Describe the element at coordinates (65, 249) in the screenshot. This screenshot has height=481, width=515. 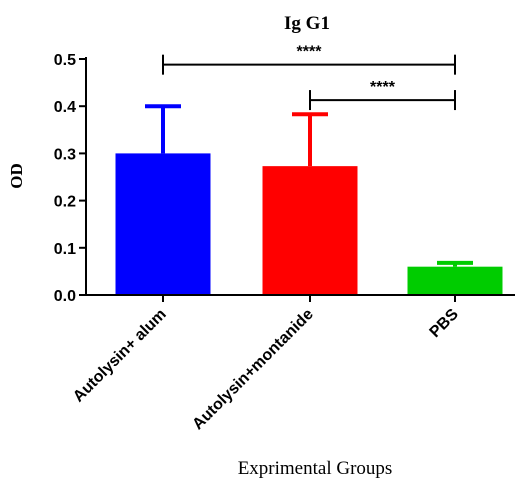
I see `y-tick-label: 0.1` at that location.